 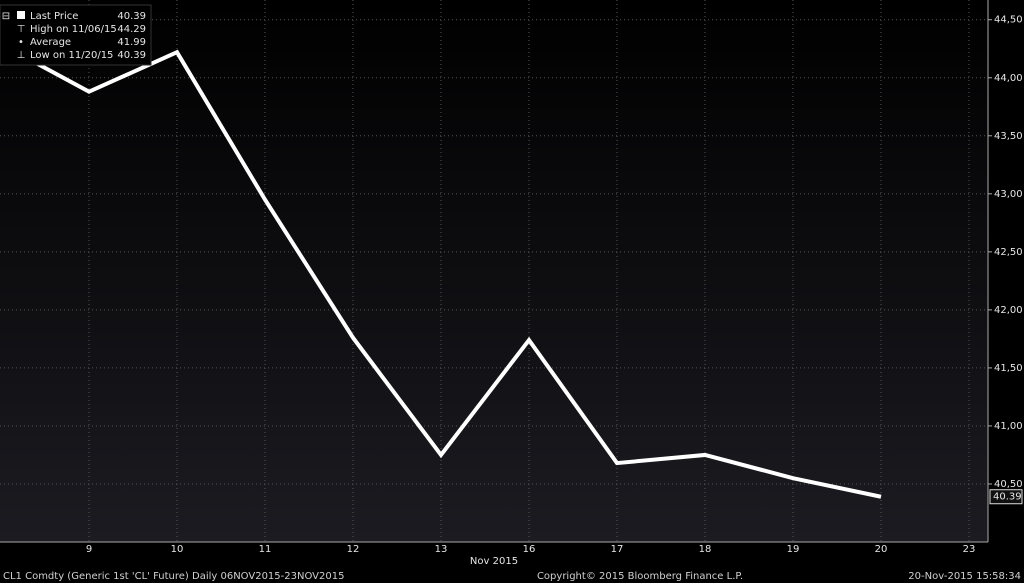 What do you see at coordinates (512, 574) in the screenshot?
I see `footer-bar` at bounding box center [512, 574].